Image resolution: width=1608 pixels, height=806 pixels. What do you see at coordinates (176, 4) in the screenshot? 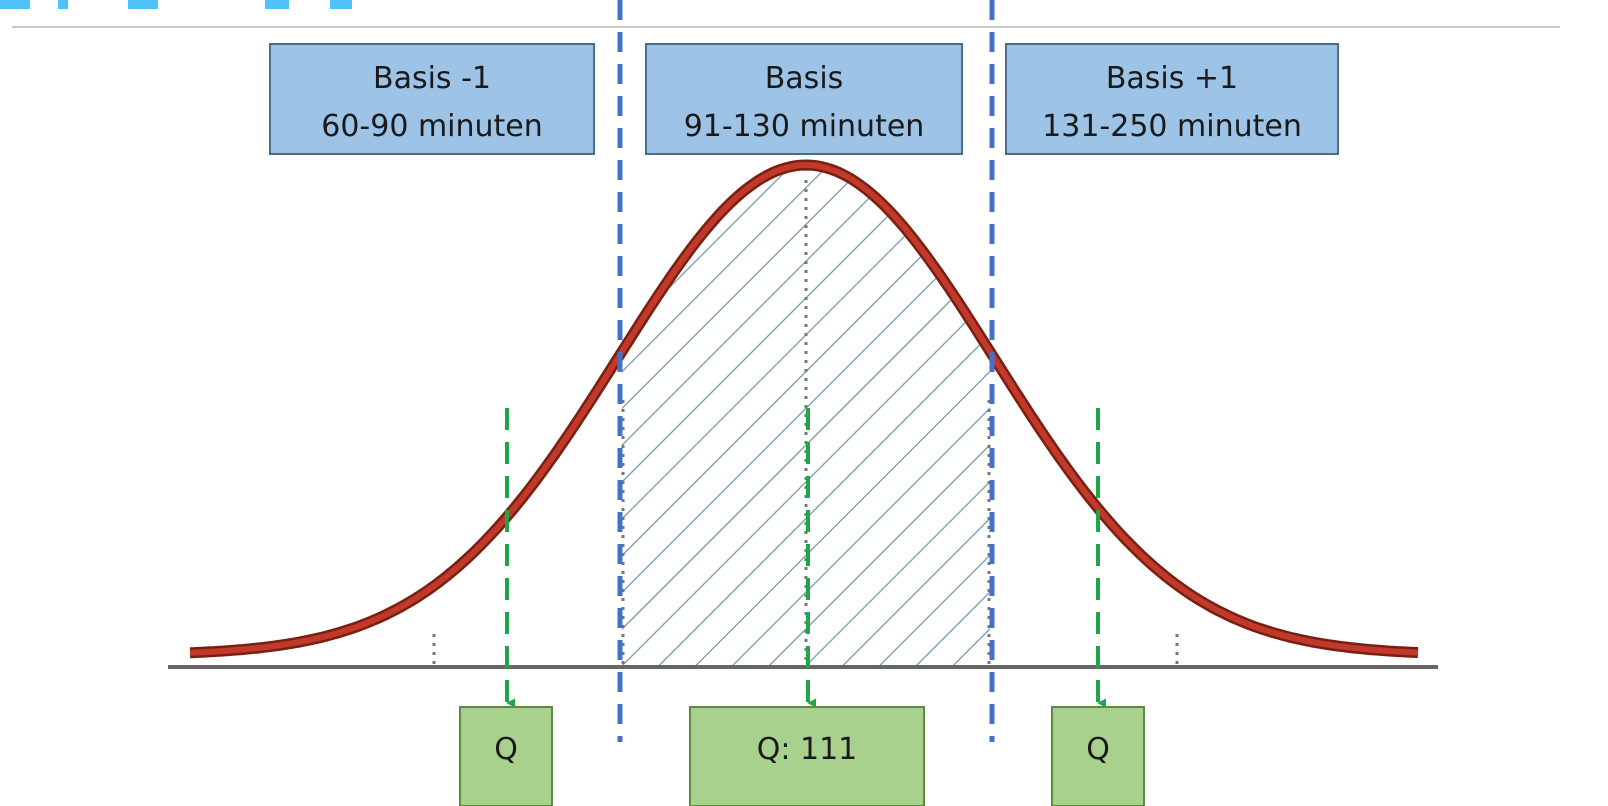
I see `heading-fragment` at bounding box center [176, 4].